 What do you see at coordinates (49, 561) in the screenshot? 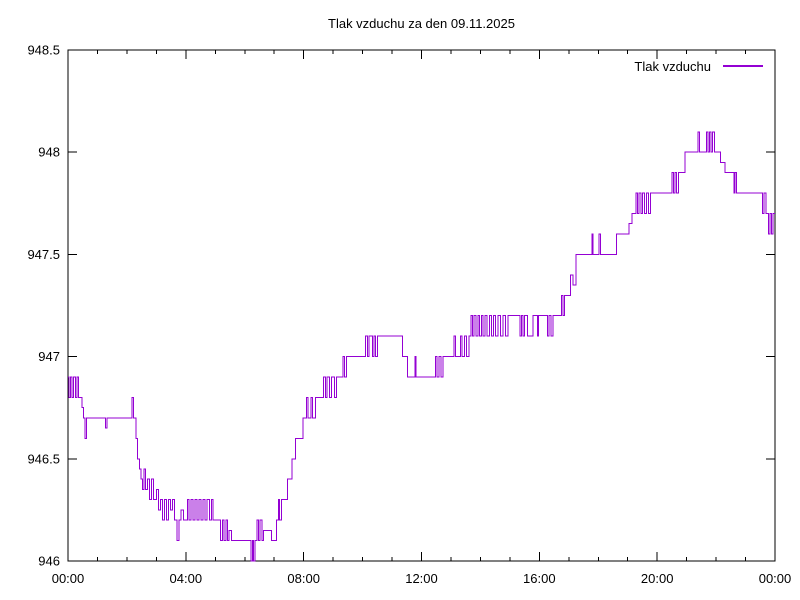
I see `y-tick-label: 946` at bounding box center [49, 561].